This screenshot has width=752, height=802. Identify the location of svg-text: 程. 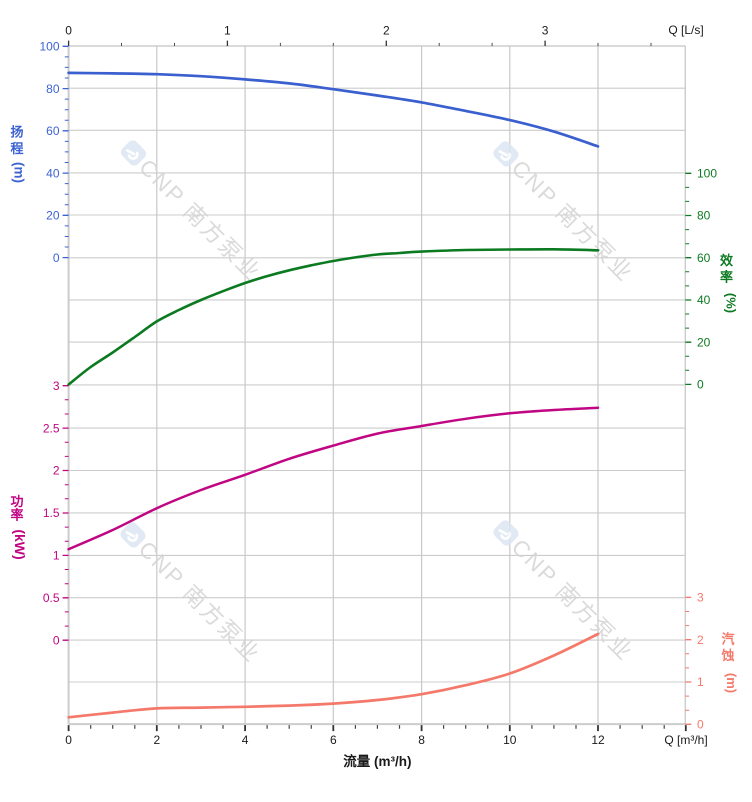
(16, 148).